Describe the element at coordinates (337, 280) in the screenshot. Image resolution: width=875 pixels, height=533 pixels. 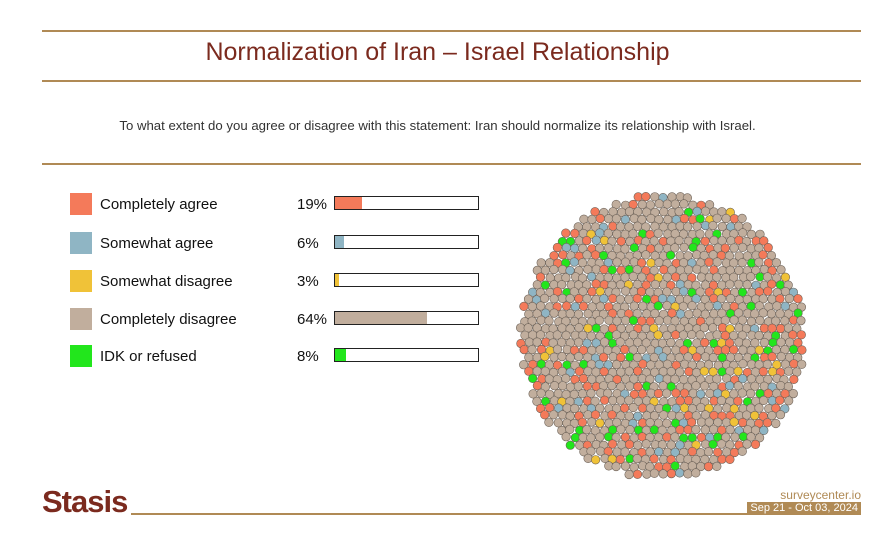
I see `bar` at that location.